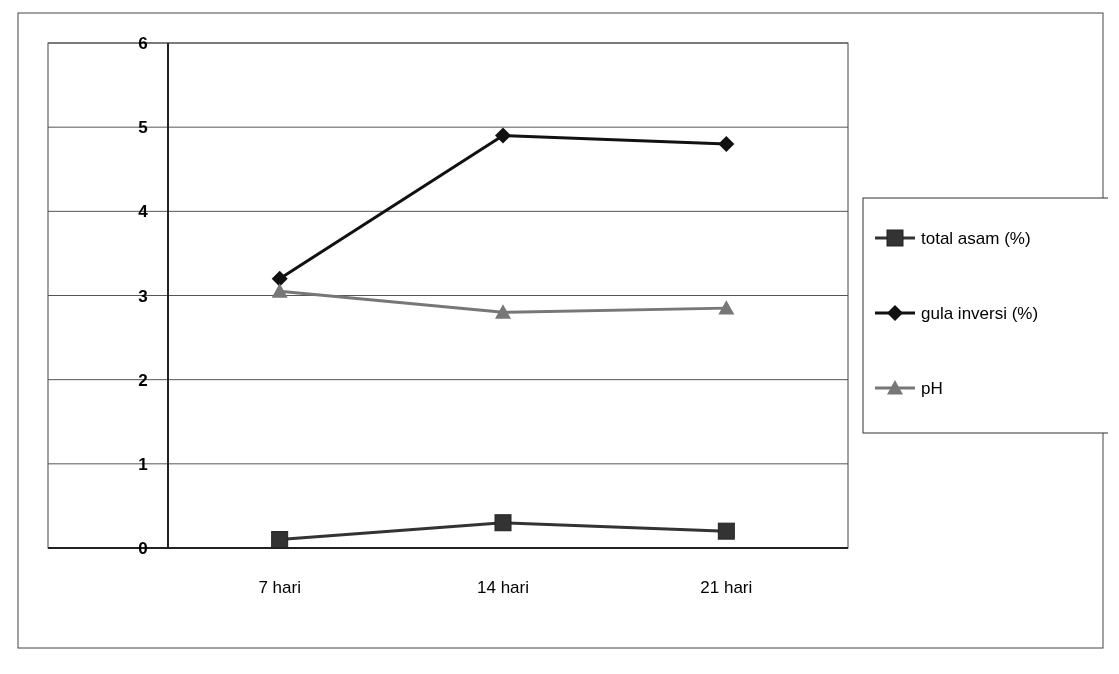 The width and height of the screenshot is (1119, 674). What do you see at coordinates (726, 587) in the screenshot?
I see `x-tick-label: 21 hari` at bounding box center [726, 587].